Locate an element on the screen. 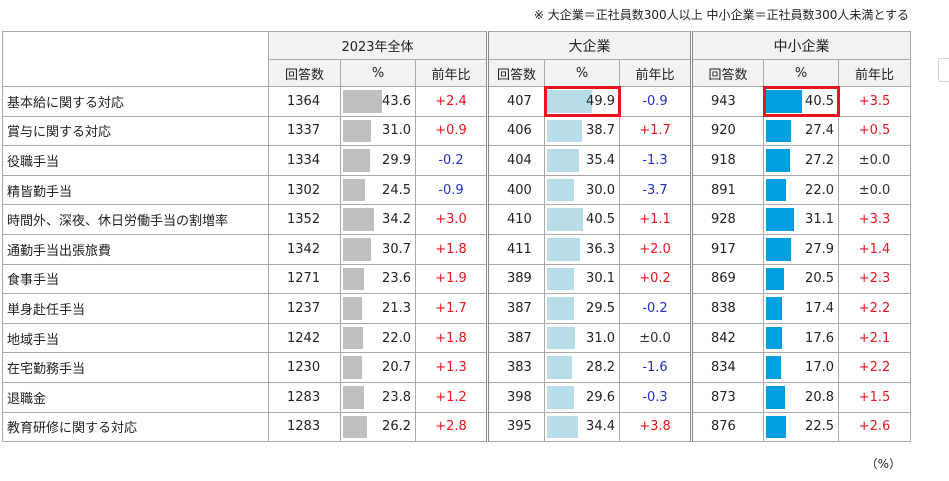 Image resolution: width=949 pixels, height=481 pixels. percent-value: 20.7 is located at coordinates (396, 368).